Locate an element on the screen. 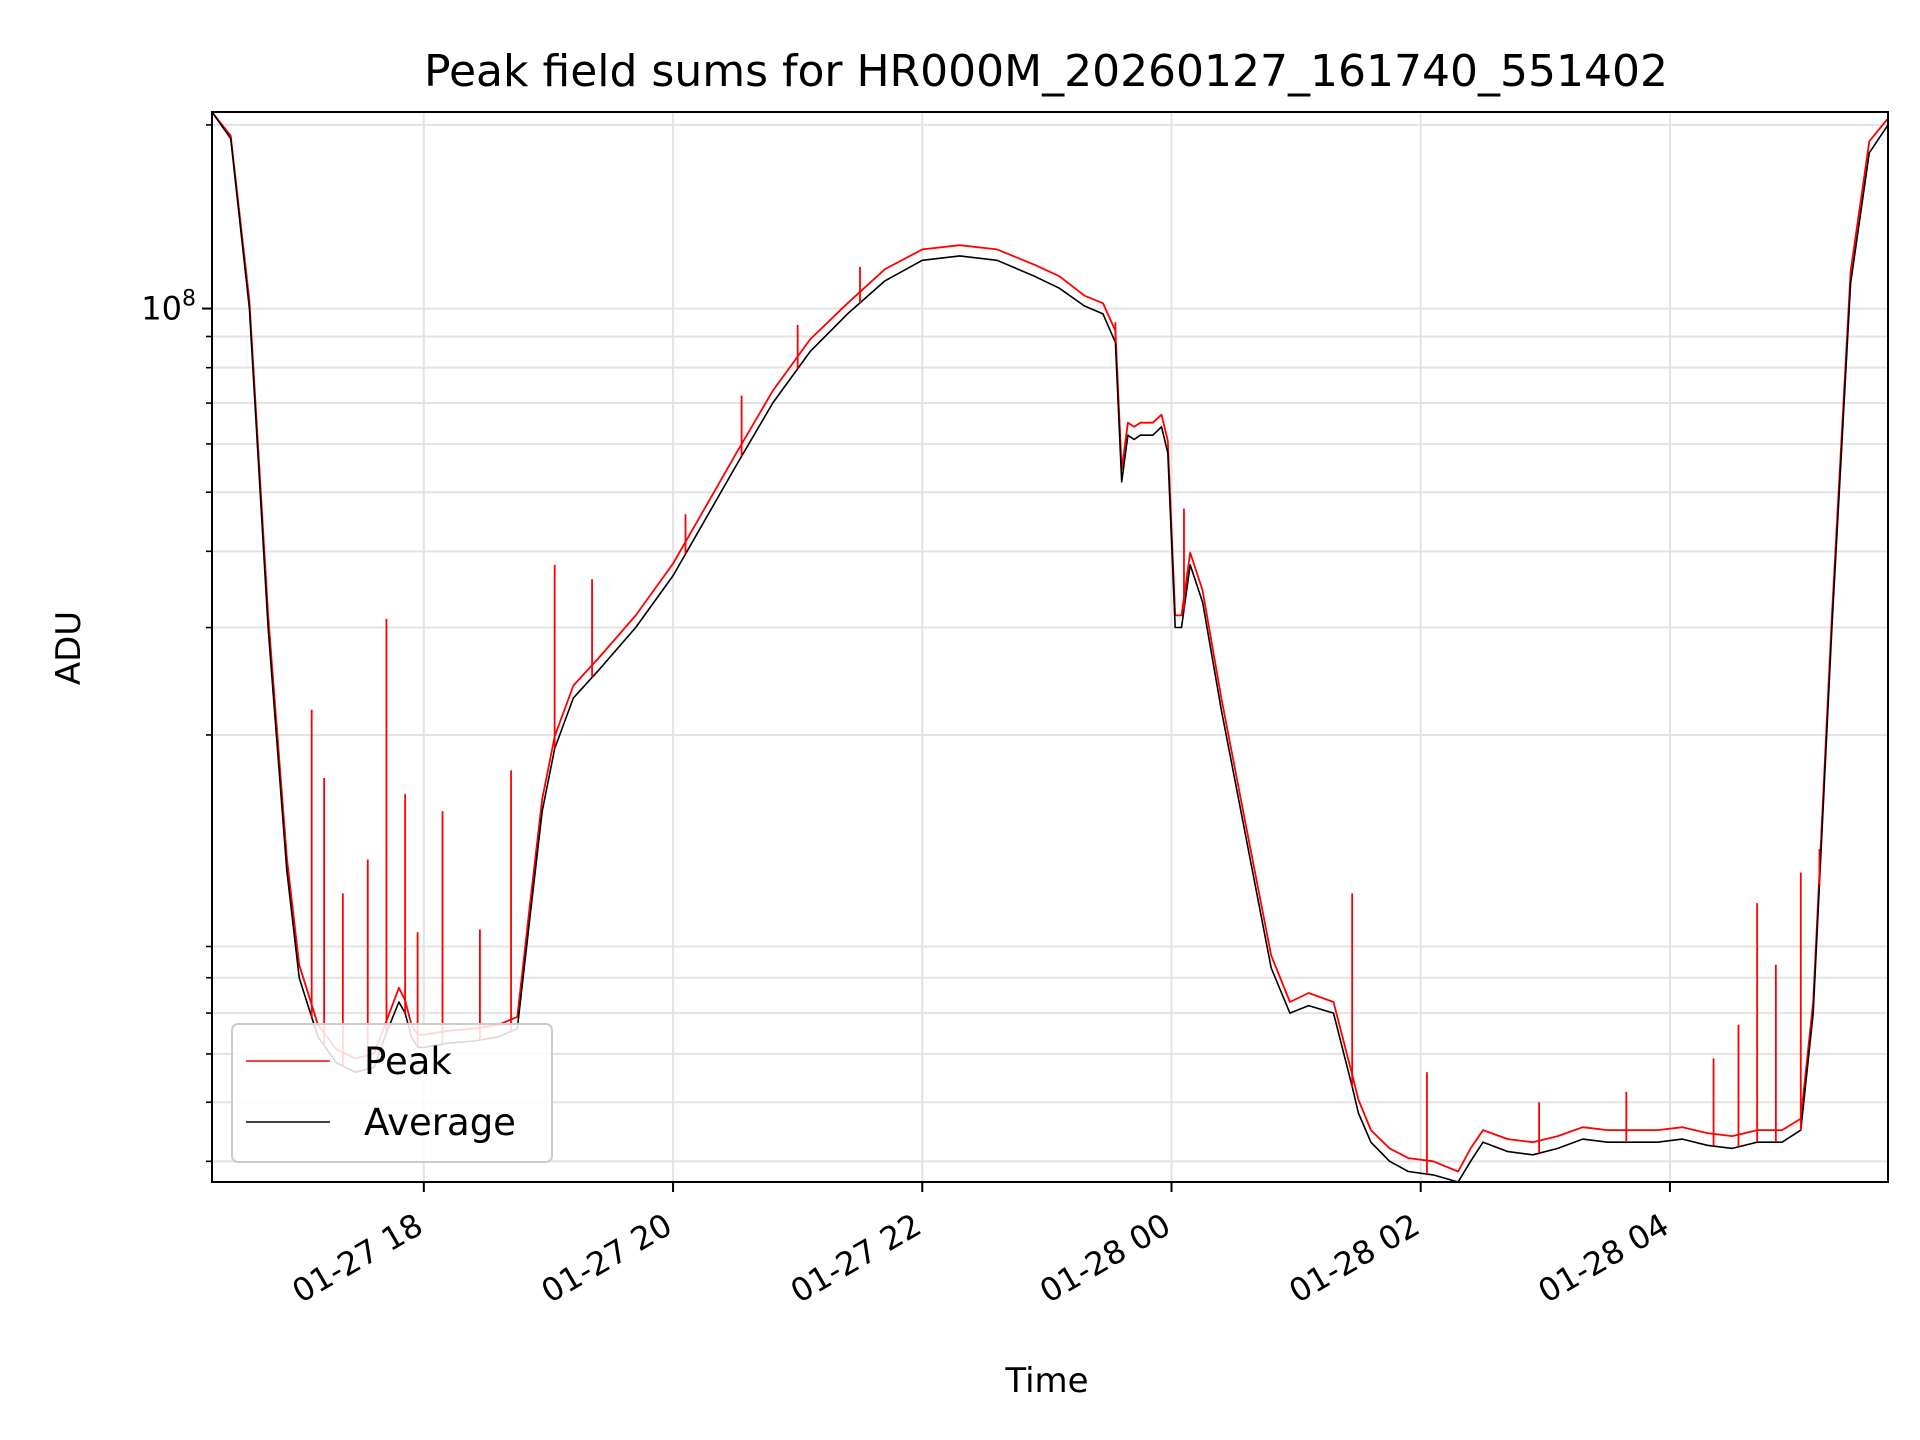 Image resolution: width=1920 pixels, height=1440 pixels. x-axis-label: Time is located at coordinates (1046, 1381).